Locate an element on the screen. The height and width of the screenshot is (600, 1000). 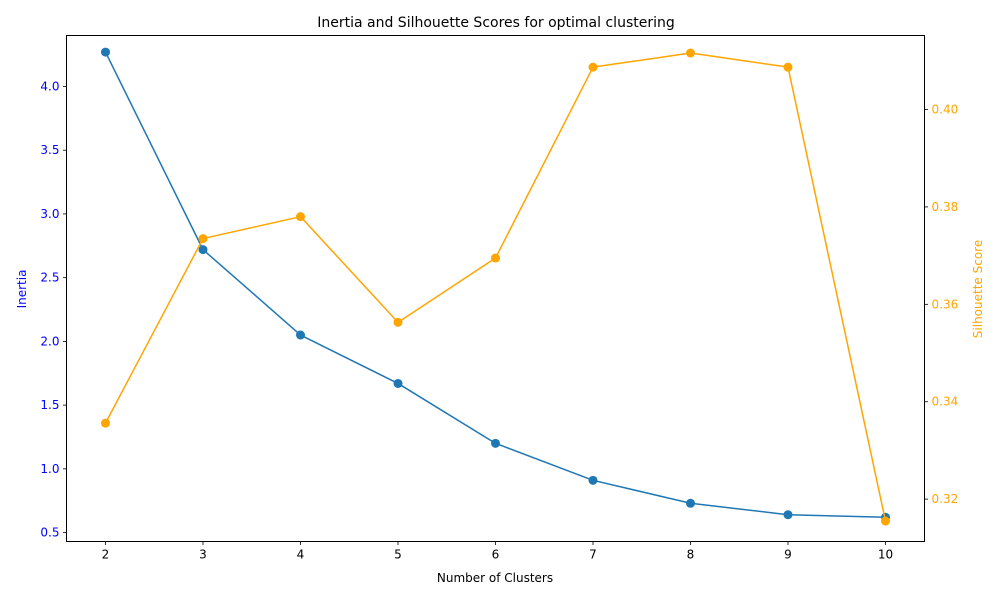
right-y-tick-label: 0.32 is located at coordinates (945, 499).